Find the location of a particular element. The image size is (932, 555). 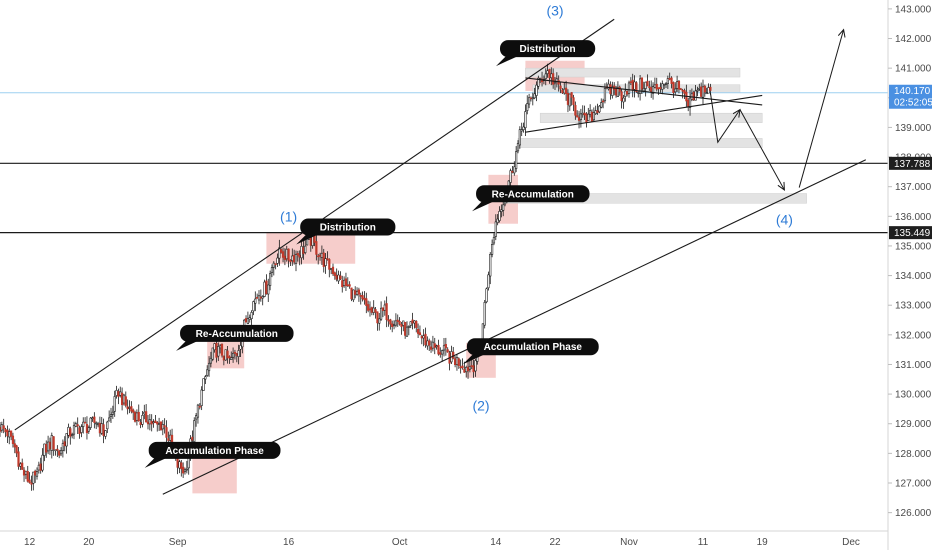

projection-arrow is located at coordinates (762, 150).